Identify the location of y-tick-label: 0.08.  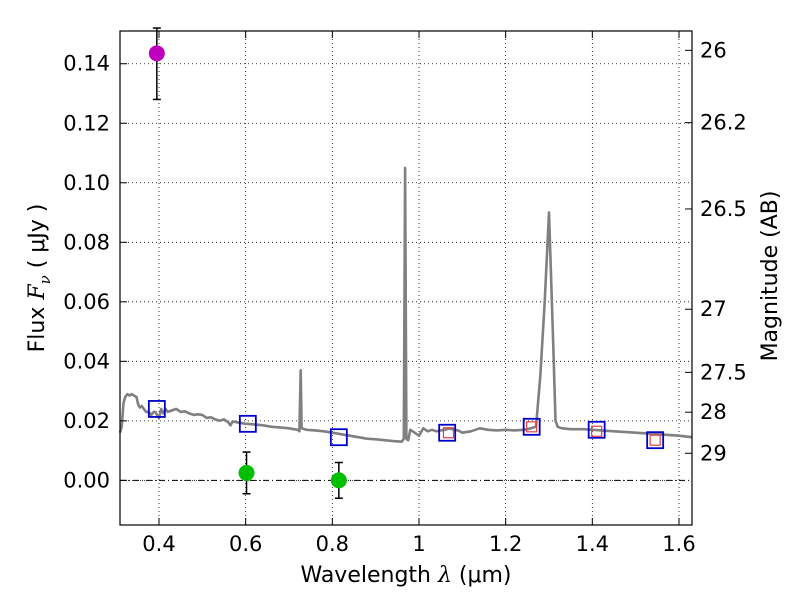
(86, 242).